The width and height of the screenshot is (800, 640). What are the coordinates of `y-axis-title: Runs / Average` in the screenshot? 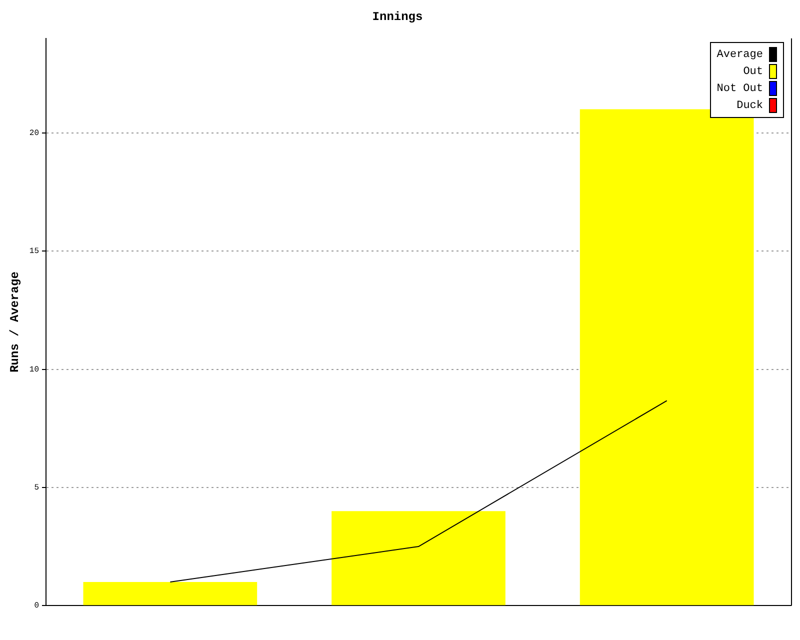 It's located at (15, 322).